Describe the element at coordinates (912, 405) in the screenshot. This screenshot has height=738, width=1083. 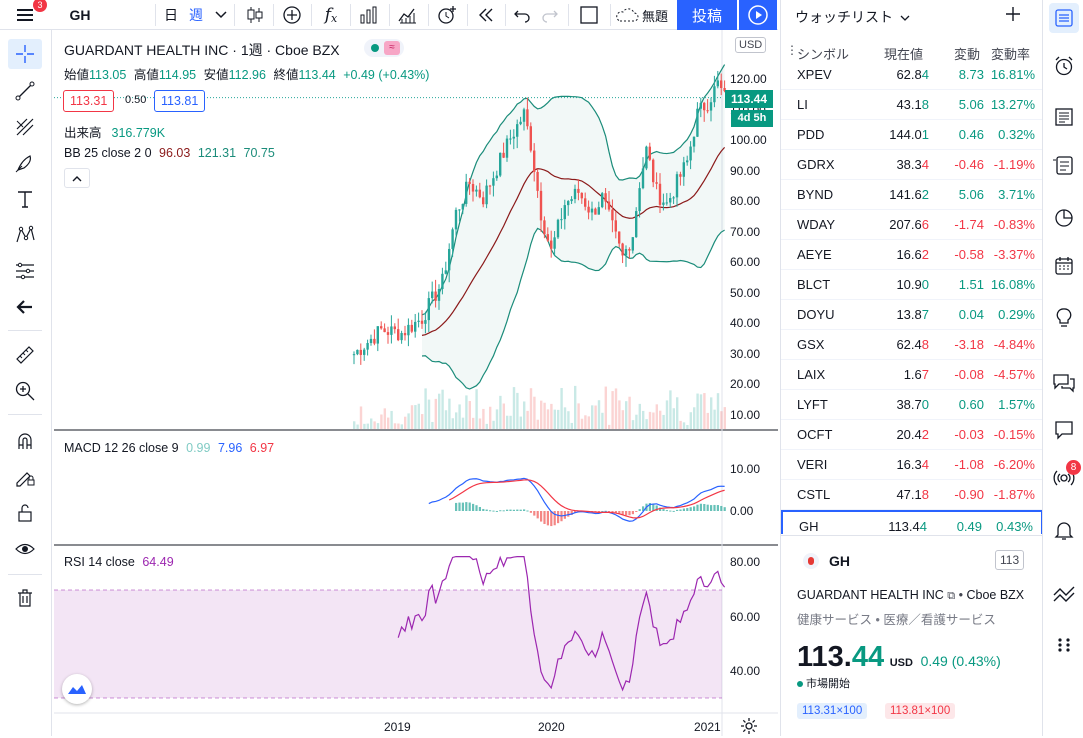
I see `watchlist-row: LYFT 38.70 0.60 1.57%` at that location.